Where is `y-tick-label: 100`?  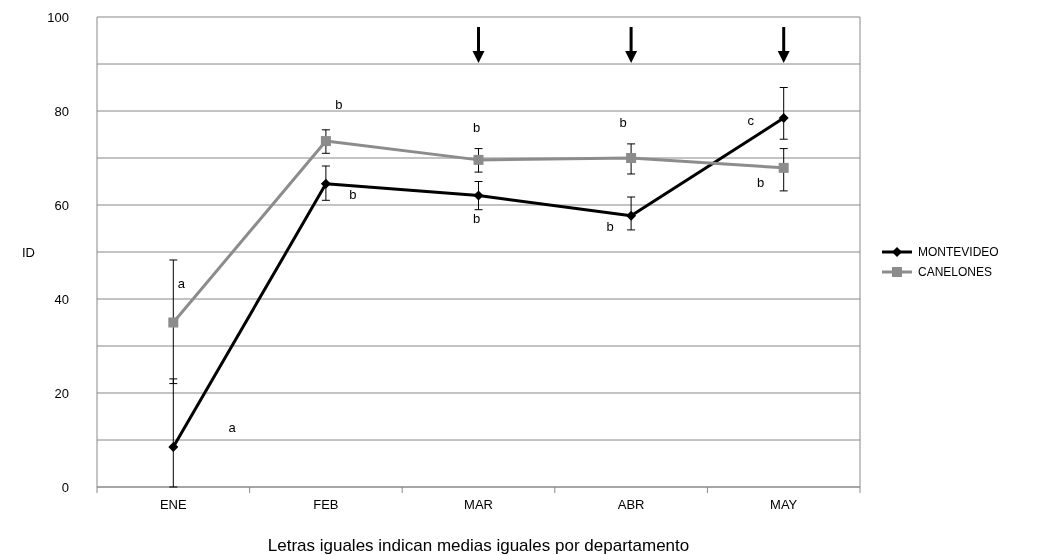
y-tick-label: 100 is located at coordinates (58, 17).